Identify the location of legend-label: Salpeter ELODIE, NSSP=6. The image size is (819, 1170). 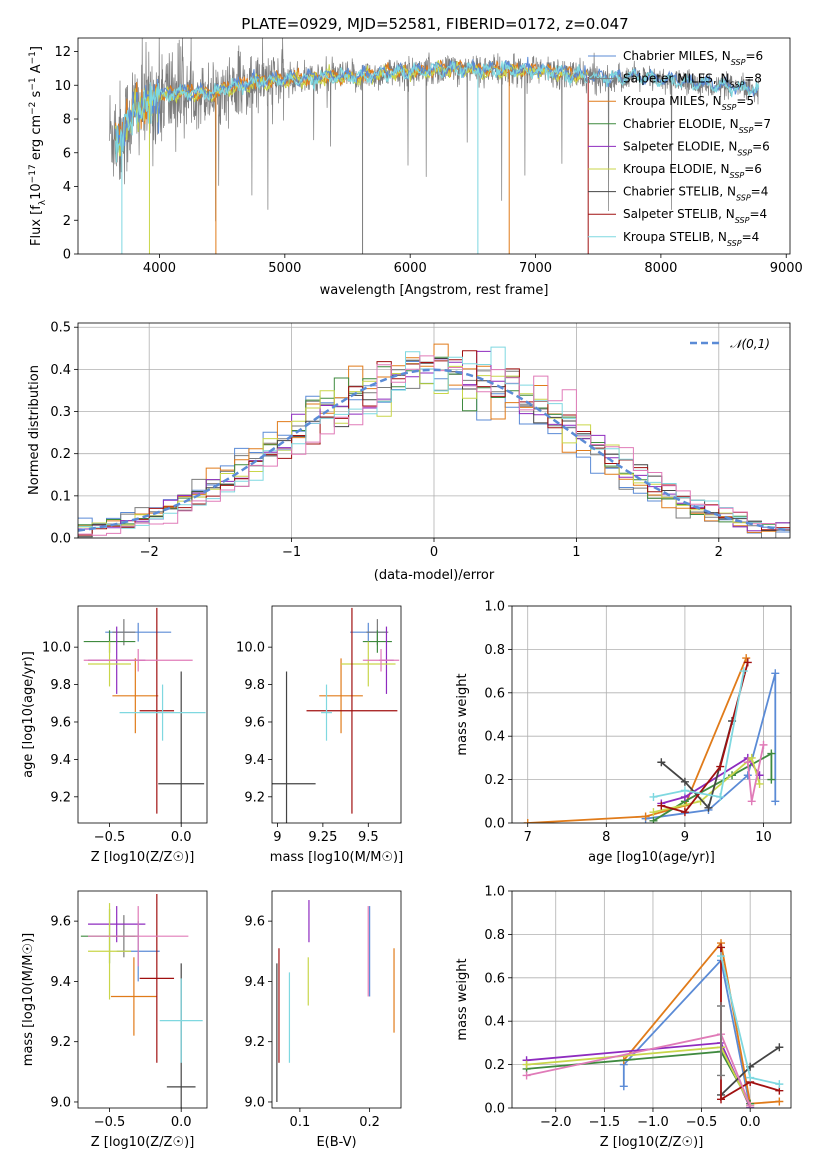
(696, 148).